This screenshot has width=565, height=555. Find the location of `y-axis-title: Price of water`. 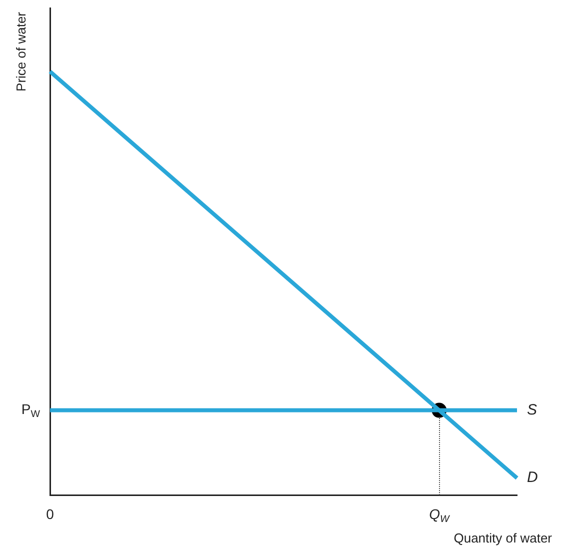

y-axis-title: Price of water is located at coordinates (21, 51).